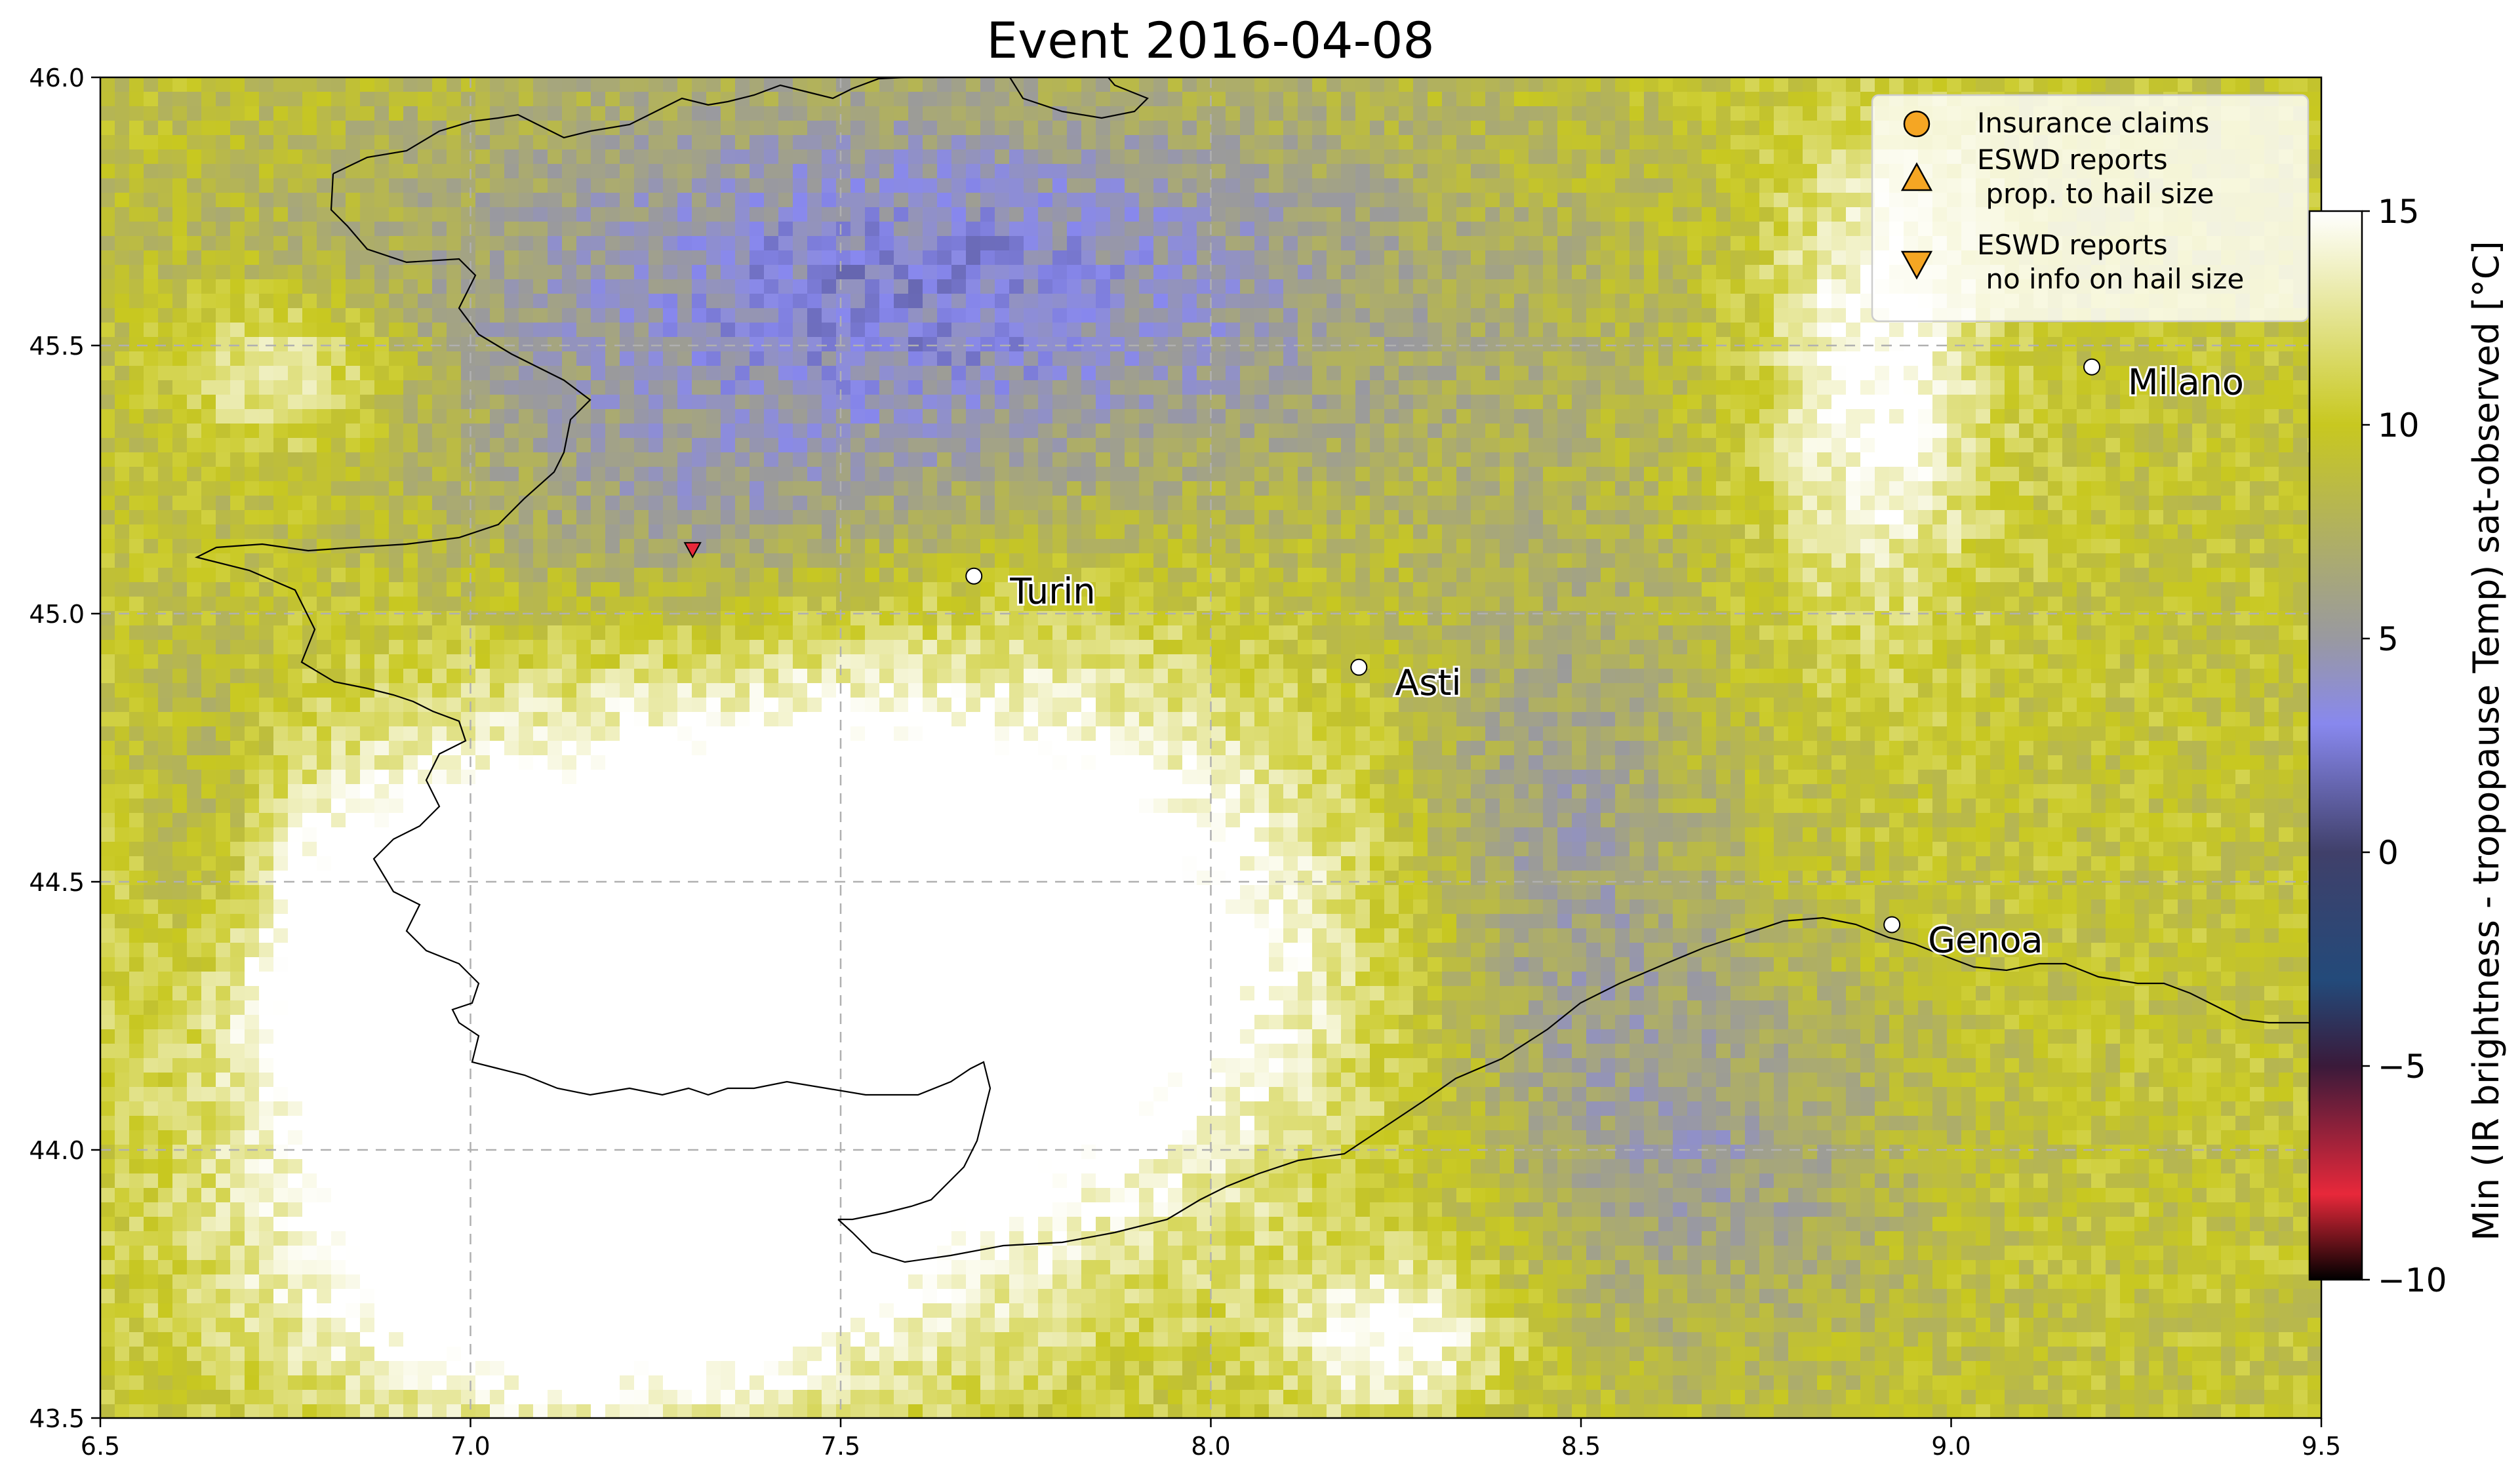 Image resolution: width=2520 pixels, height=1479 pixels. Describe the element at coordinates (470, 1447) in the screenshot. I see `x-tick-label: 7.0` at that location.